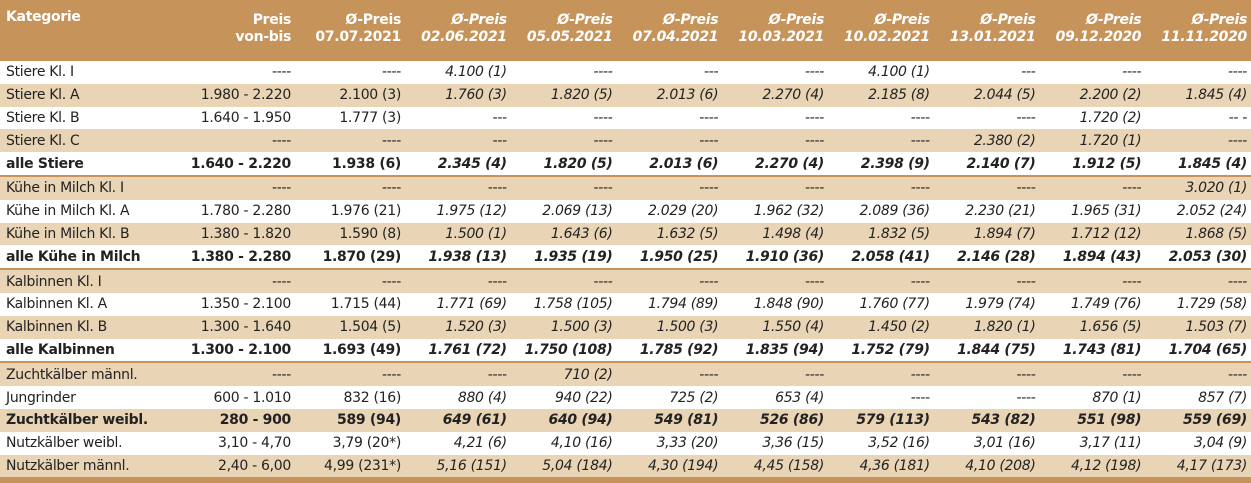 This screenshot has width=1251, height=483. I want to click on avg-price-cell: 1.832 (5), so click(899, 233).